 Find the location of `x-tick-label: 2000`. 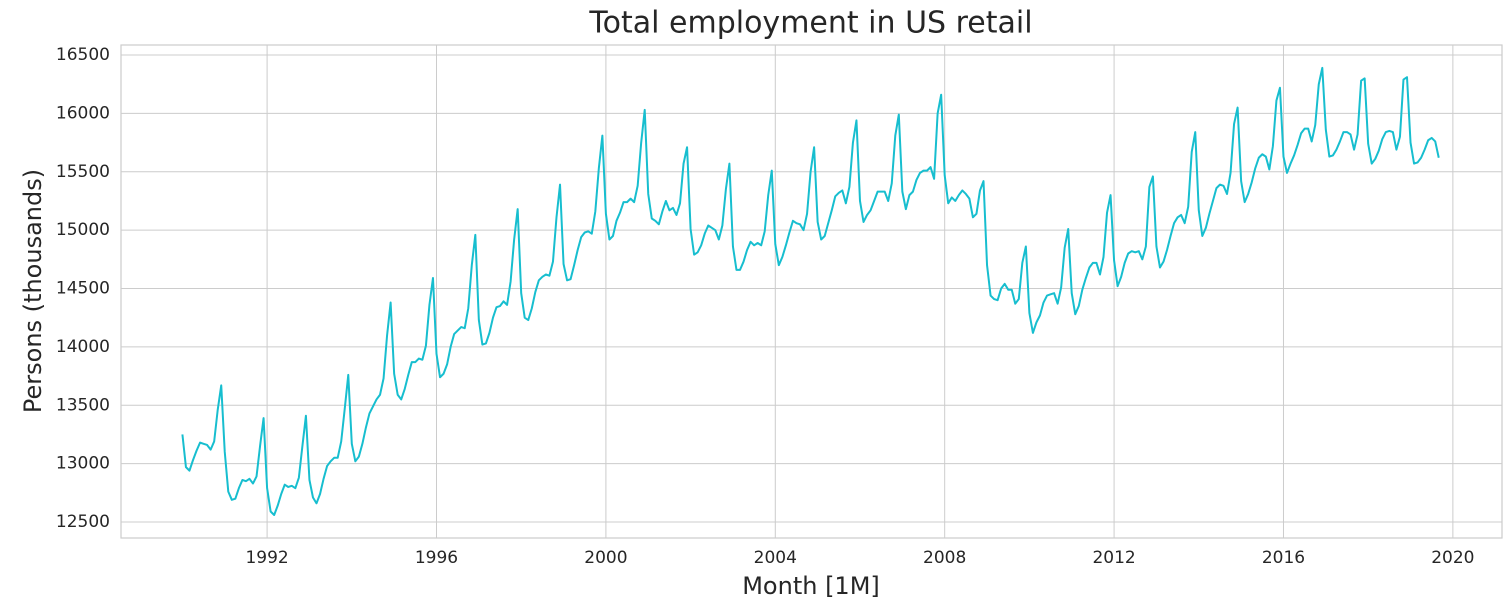

x-tick-label: 2000 is located at coordinates (605, 558).